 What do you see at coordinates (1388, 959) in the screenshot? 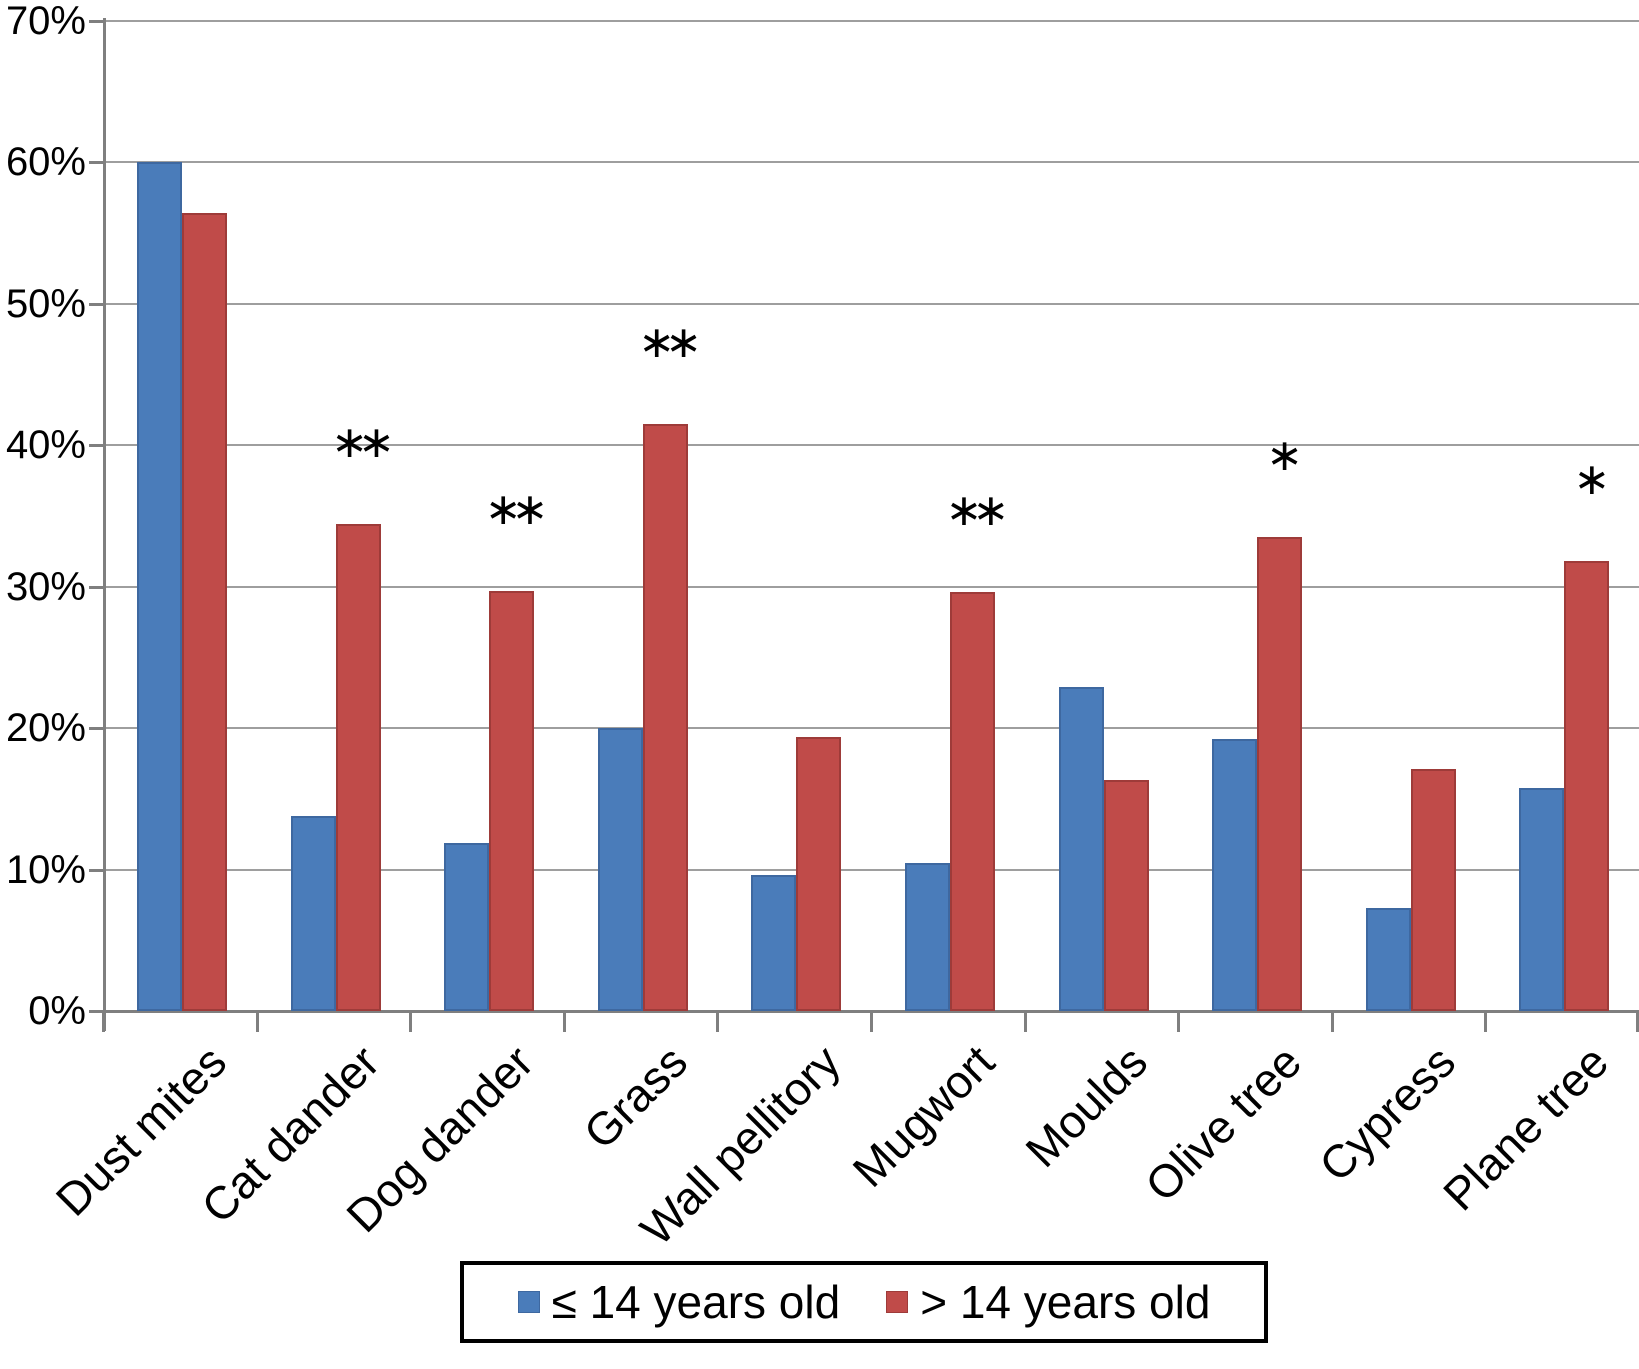
I see `bar-under14-cypress` at bounding box center [1388, 959].